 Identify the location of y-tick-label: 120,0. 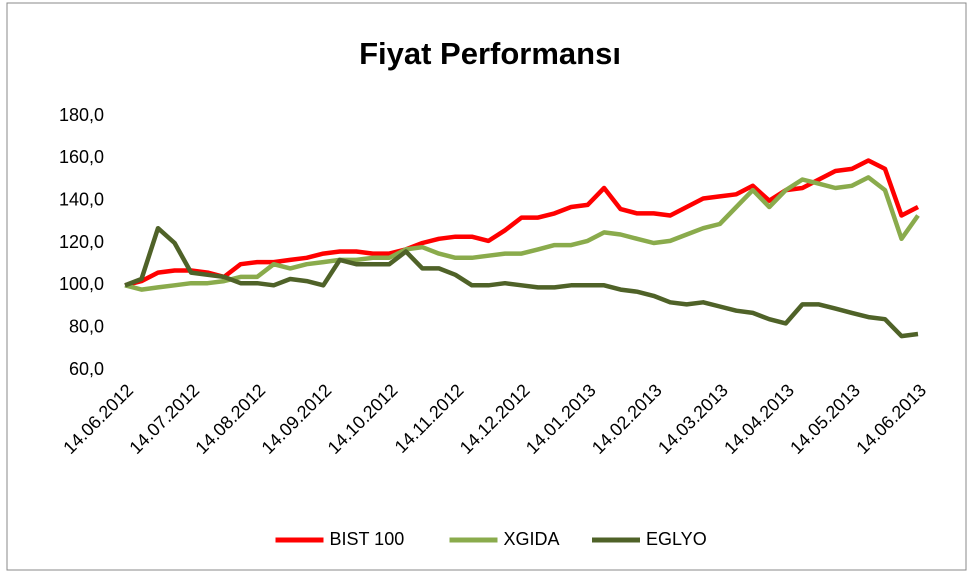
(81, 242).